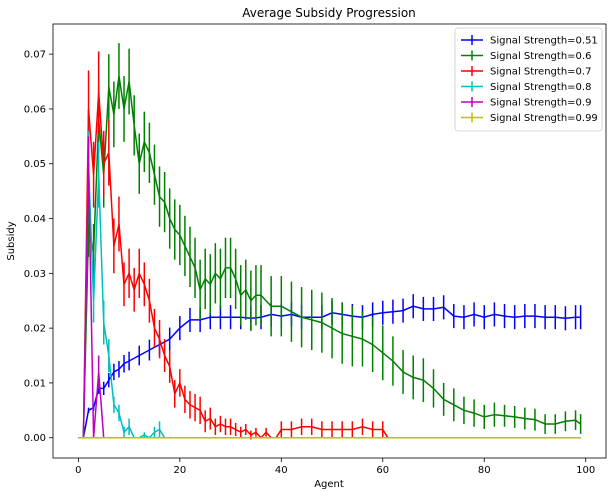  Describe the element at coordinates (78, 470) in the screenshot. I see `x-tick-label: 0` at that location.